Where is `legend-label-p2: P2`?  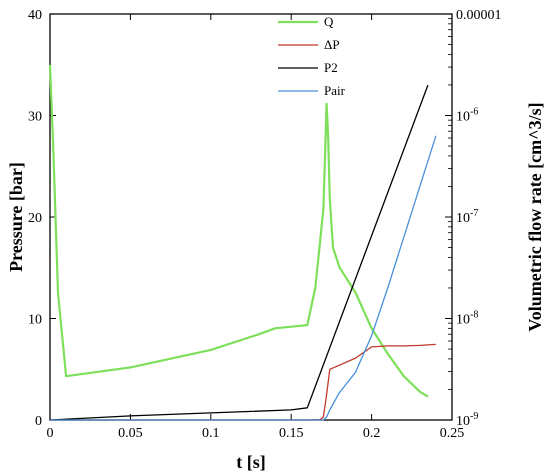
legend-label-p2: P2 is located at coordinates (331, 67).